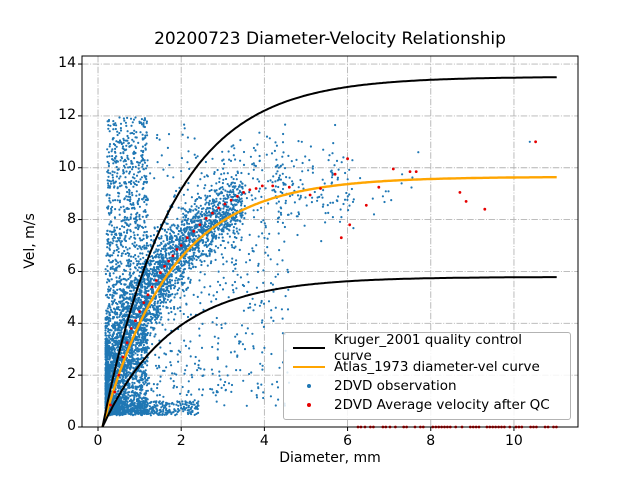 This screenshot has height=480, width=640. Describe the element at coordinates (442, 404) in the screenshot. I see `legend-entry-label: 2DVD Average velocity after QC` at that location.